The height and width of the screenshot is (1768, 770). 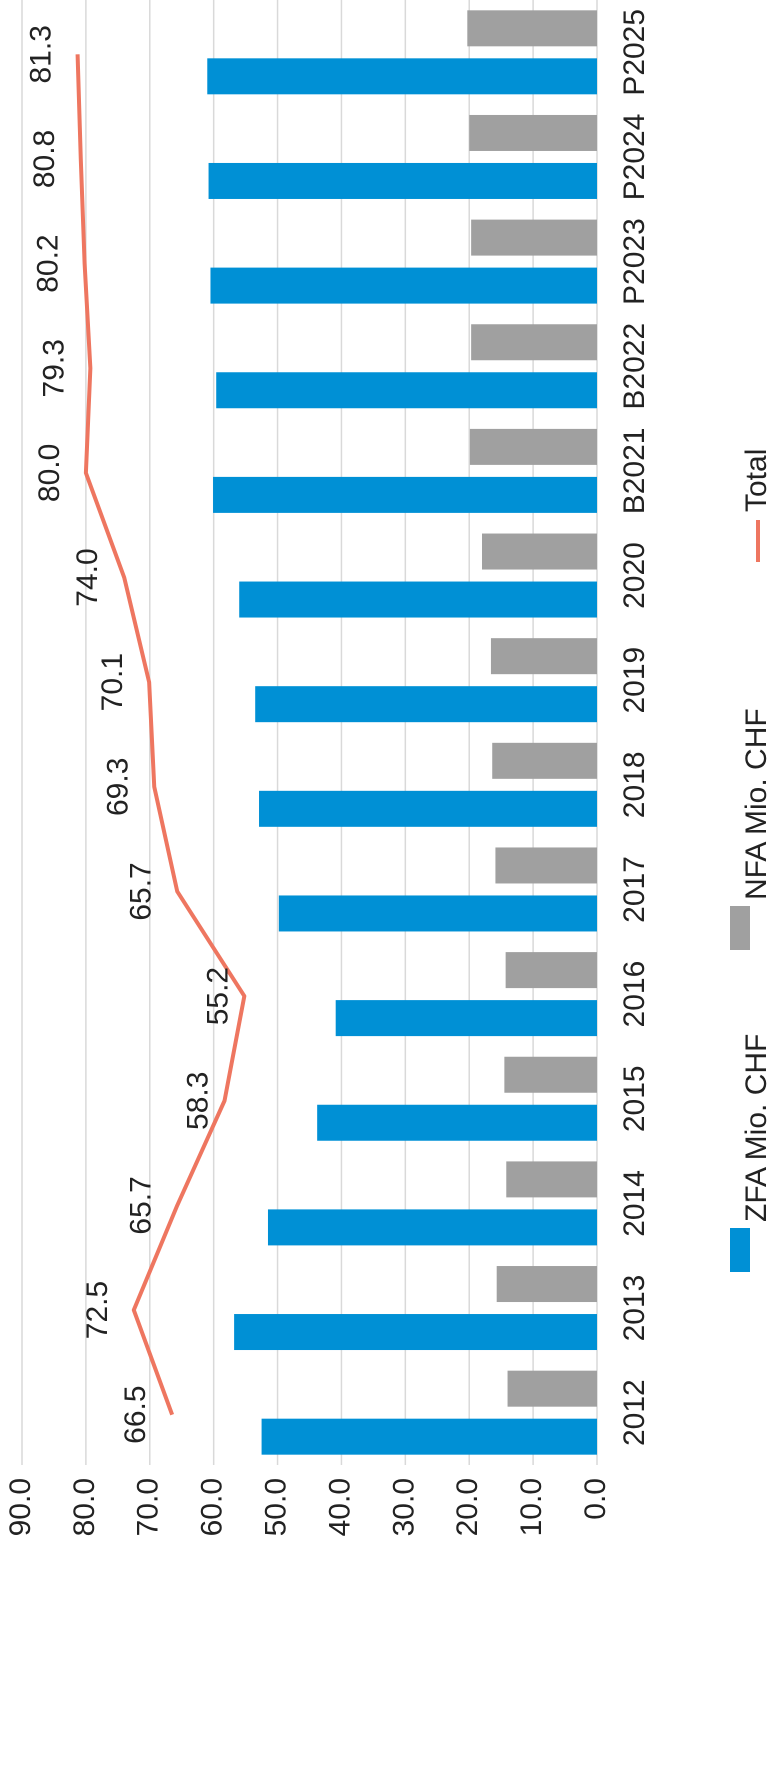 What do you see at coordinates (87, 577) in the screenshot?
I see `total-data-label: 74.0` at bounding box center [87, 577].